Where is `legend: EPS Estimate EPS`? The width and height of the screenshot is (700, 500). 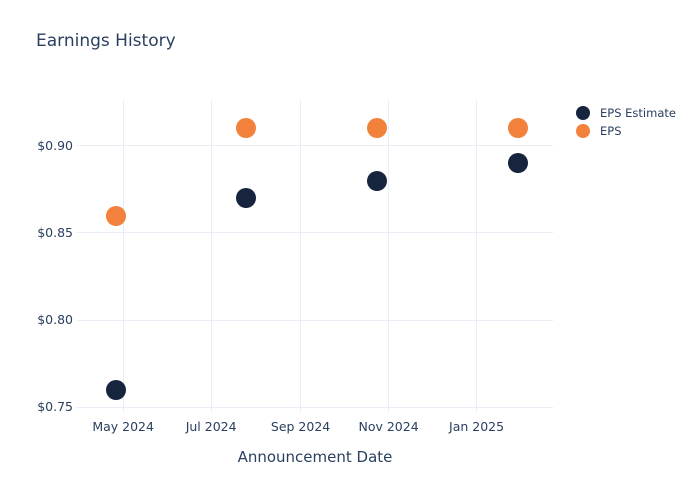 legend: EPS Estimate EPS is located at coordinates (626, 124).